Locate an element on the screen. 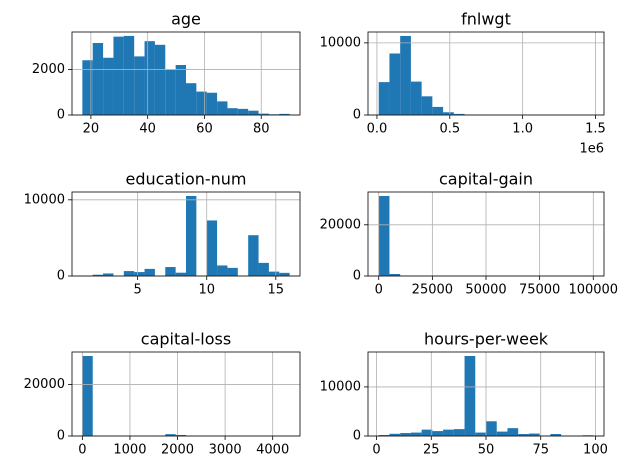 Image resolution: width=629 pixels, height=469 pixels. x-tick-label: 100000 is located at coordinates (593, 290).